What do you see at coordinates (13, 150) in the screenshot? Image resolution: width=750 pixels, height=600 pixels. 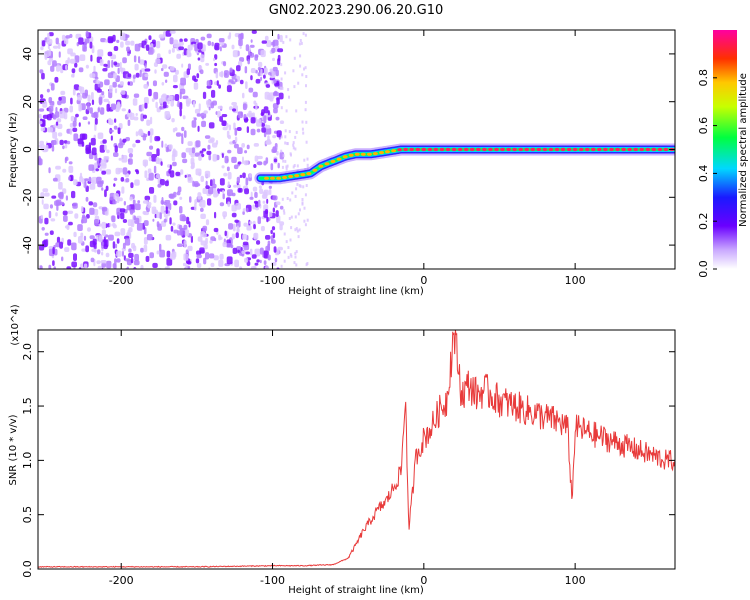 I see `spectrogram-y-label: Frequency (Hz)` at bounding box center [13, 150].